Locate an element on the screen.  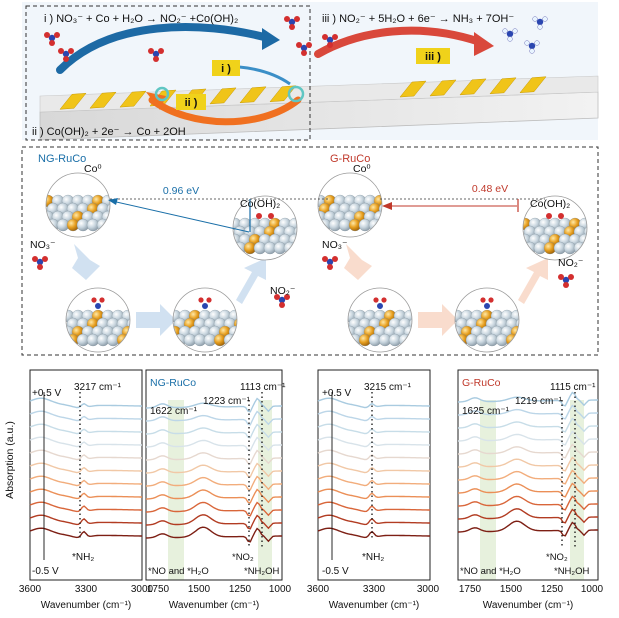
panel-1-curves is located at coordinates (85, 468).